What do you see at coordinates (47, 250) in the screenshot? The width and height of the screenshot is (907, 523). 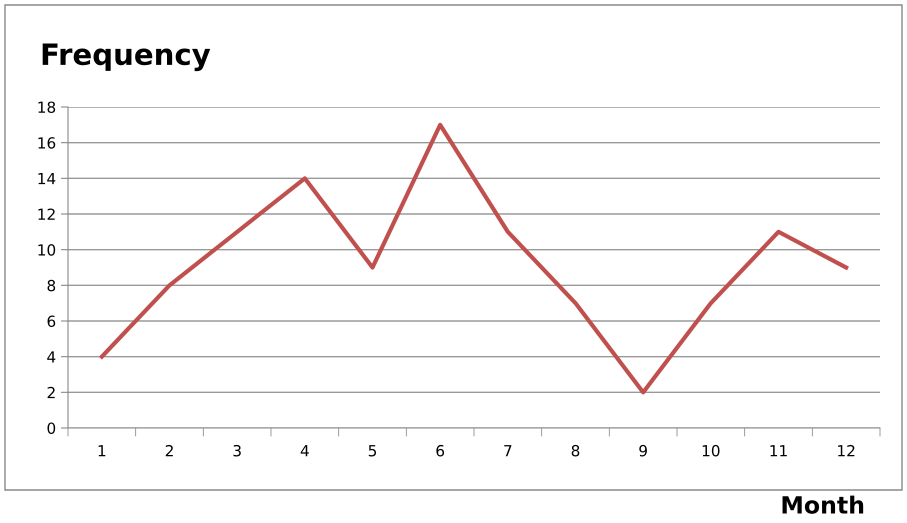 I see `y-tick-label: 10` at bounding box center [47, 250].